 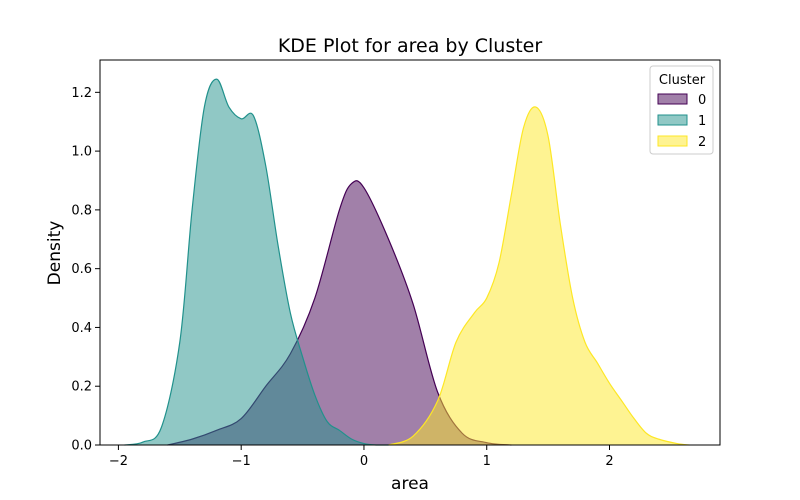 I want to click on x-tick-label: 1, so click(x=487, y=461).